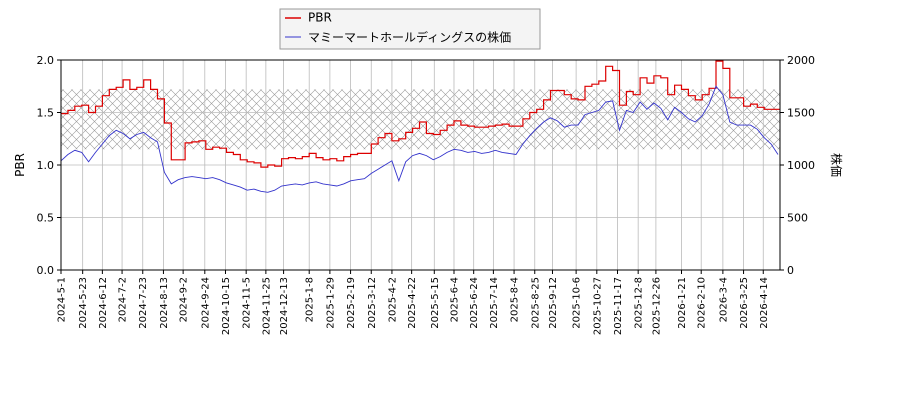 This screenshot has height=400, width=900. I want to click on x-tick-label: 2025-11-17, so click(618, 306).